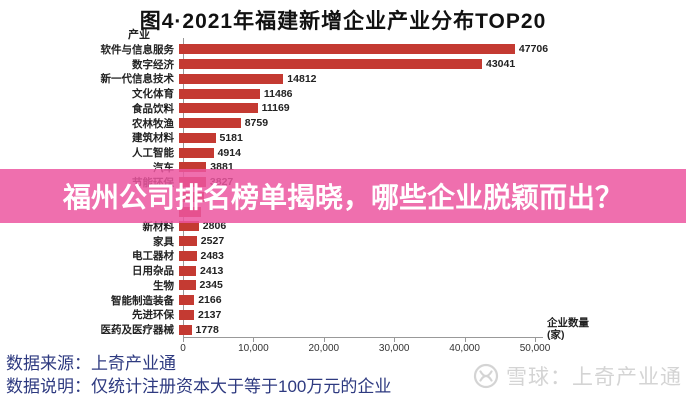 This screenshot has height=400, width=686. Describe the element at coordinates (343, 21) in the screenshot. I see `chart-title: 图4·2021年福建新增企业产业分布TOP20` at that location.